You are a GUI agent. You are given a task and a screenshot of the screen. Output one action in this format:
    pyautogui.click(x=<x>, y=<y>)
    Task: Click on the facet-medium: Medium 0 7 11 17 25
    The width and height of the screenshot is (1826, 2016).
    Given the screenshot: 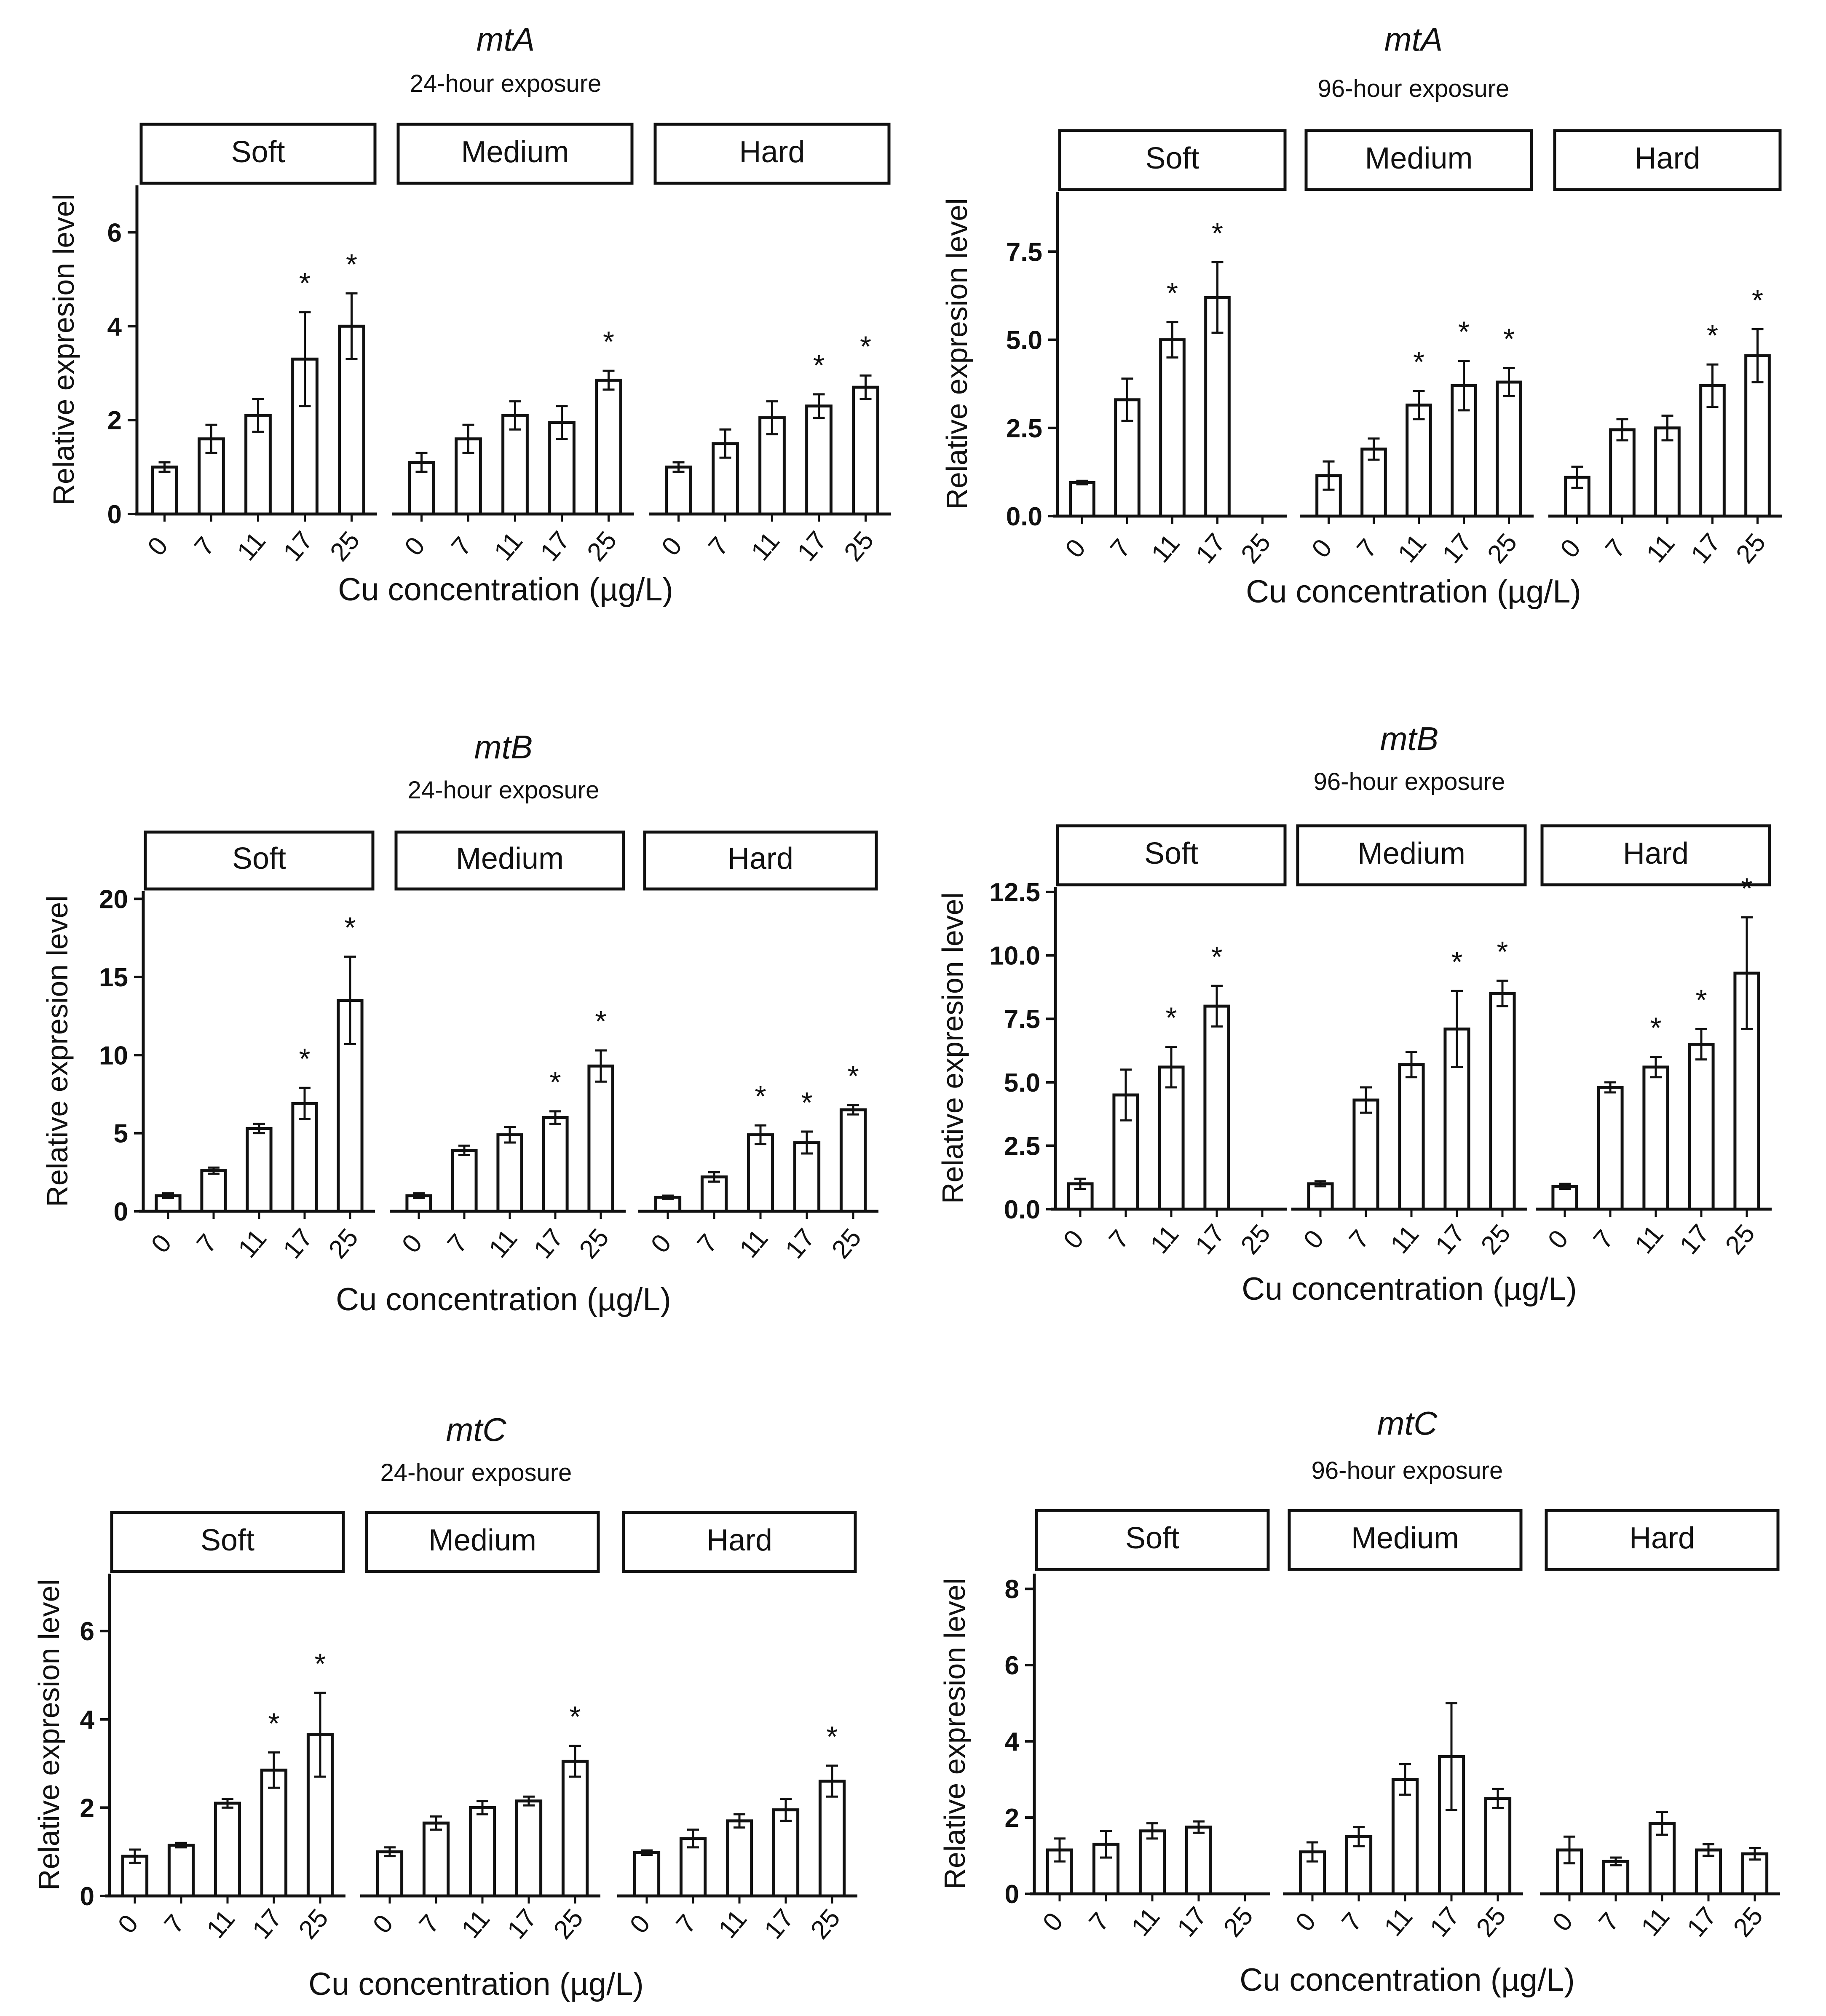 What is the action you would take?
    pyautogui.click(x=1403, y=1725)
    